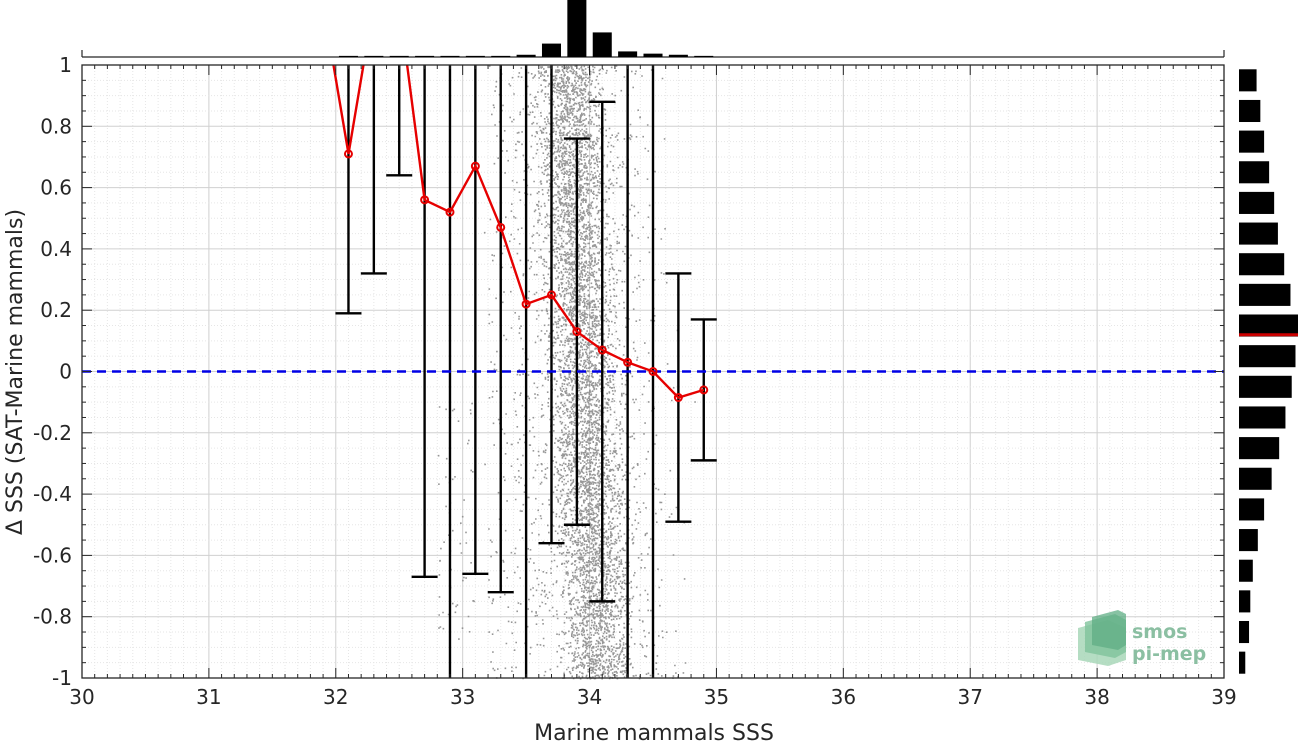 This screenshot has height=742, width=1299. I want to click on logo-line2: pi-mep, so click(1169, 654).